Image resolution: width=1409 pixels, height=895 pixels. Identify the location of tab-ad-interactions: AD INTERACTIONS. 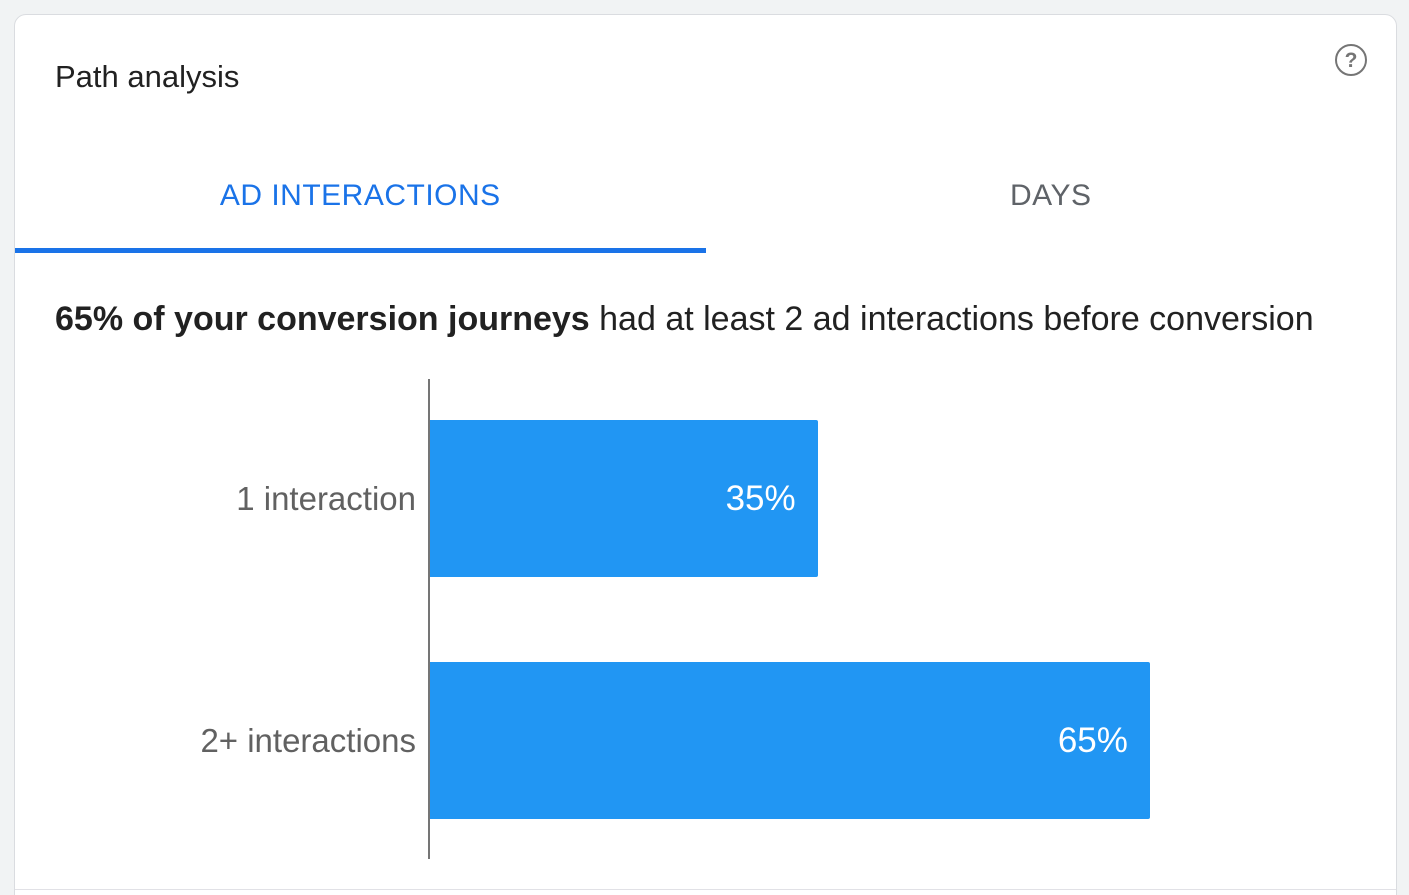
(360, 198).